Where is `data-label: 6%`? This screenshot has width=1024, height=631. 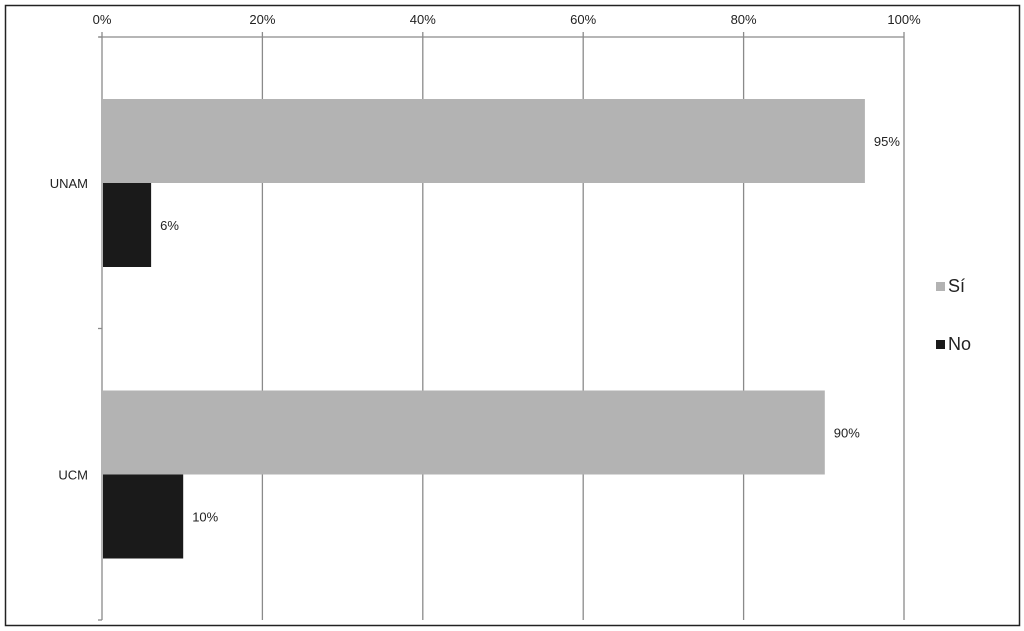
data-label: 6% is located at coordinates (169, 225).